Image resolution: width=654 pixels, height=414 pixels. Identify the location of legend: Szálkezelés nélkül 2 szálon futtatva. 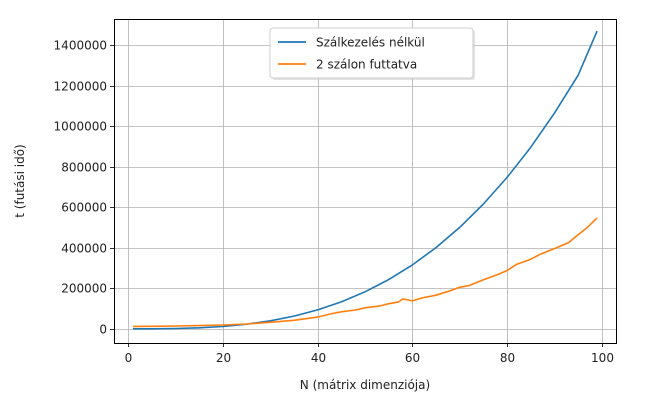
(372, 53).